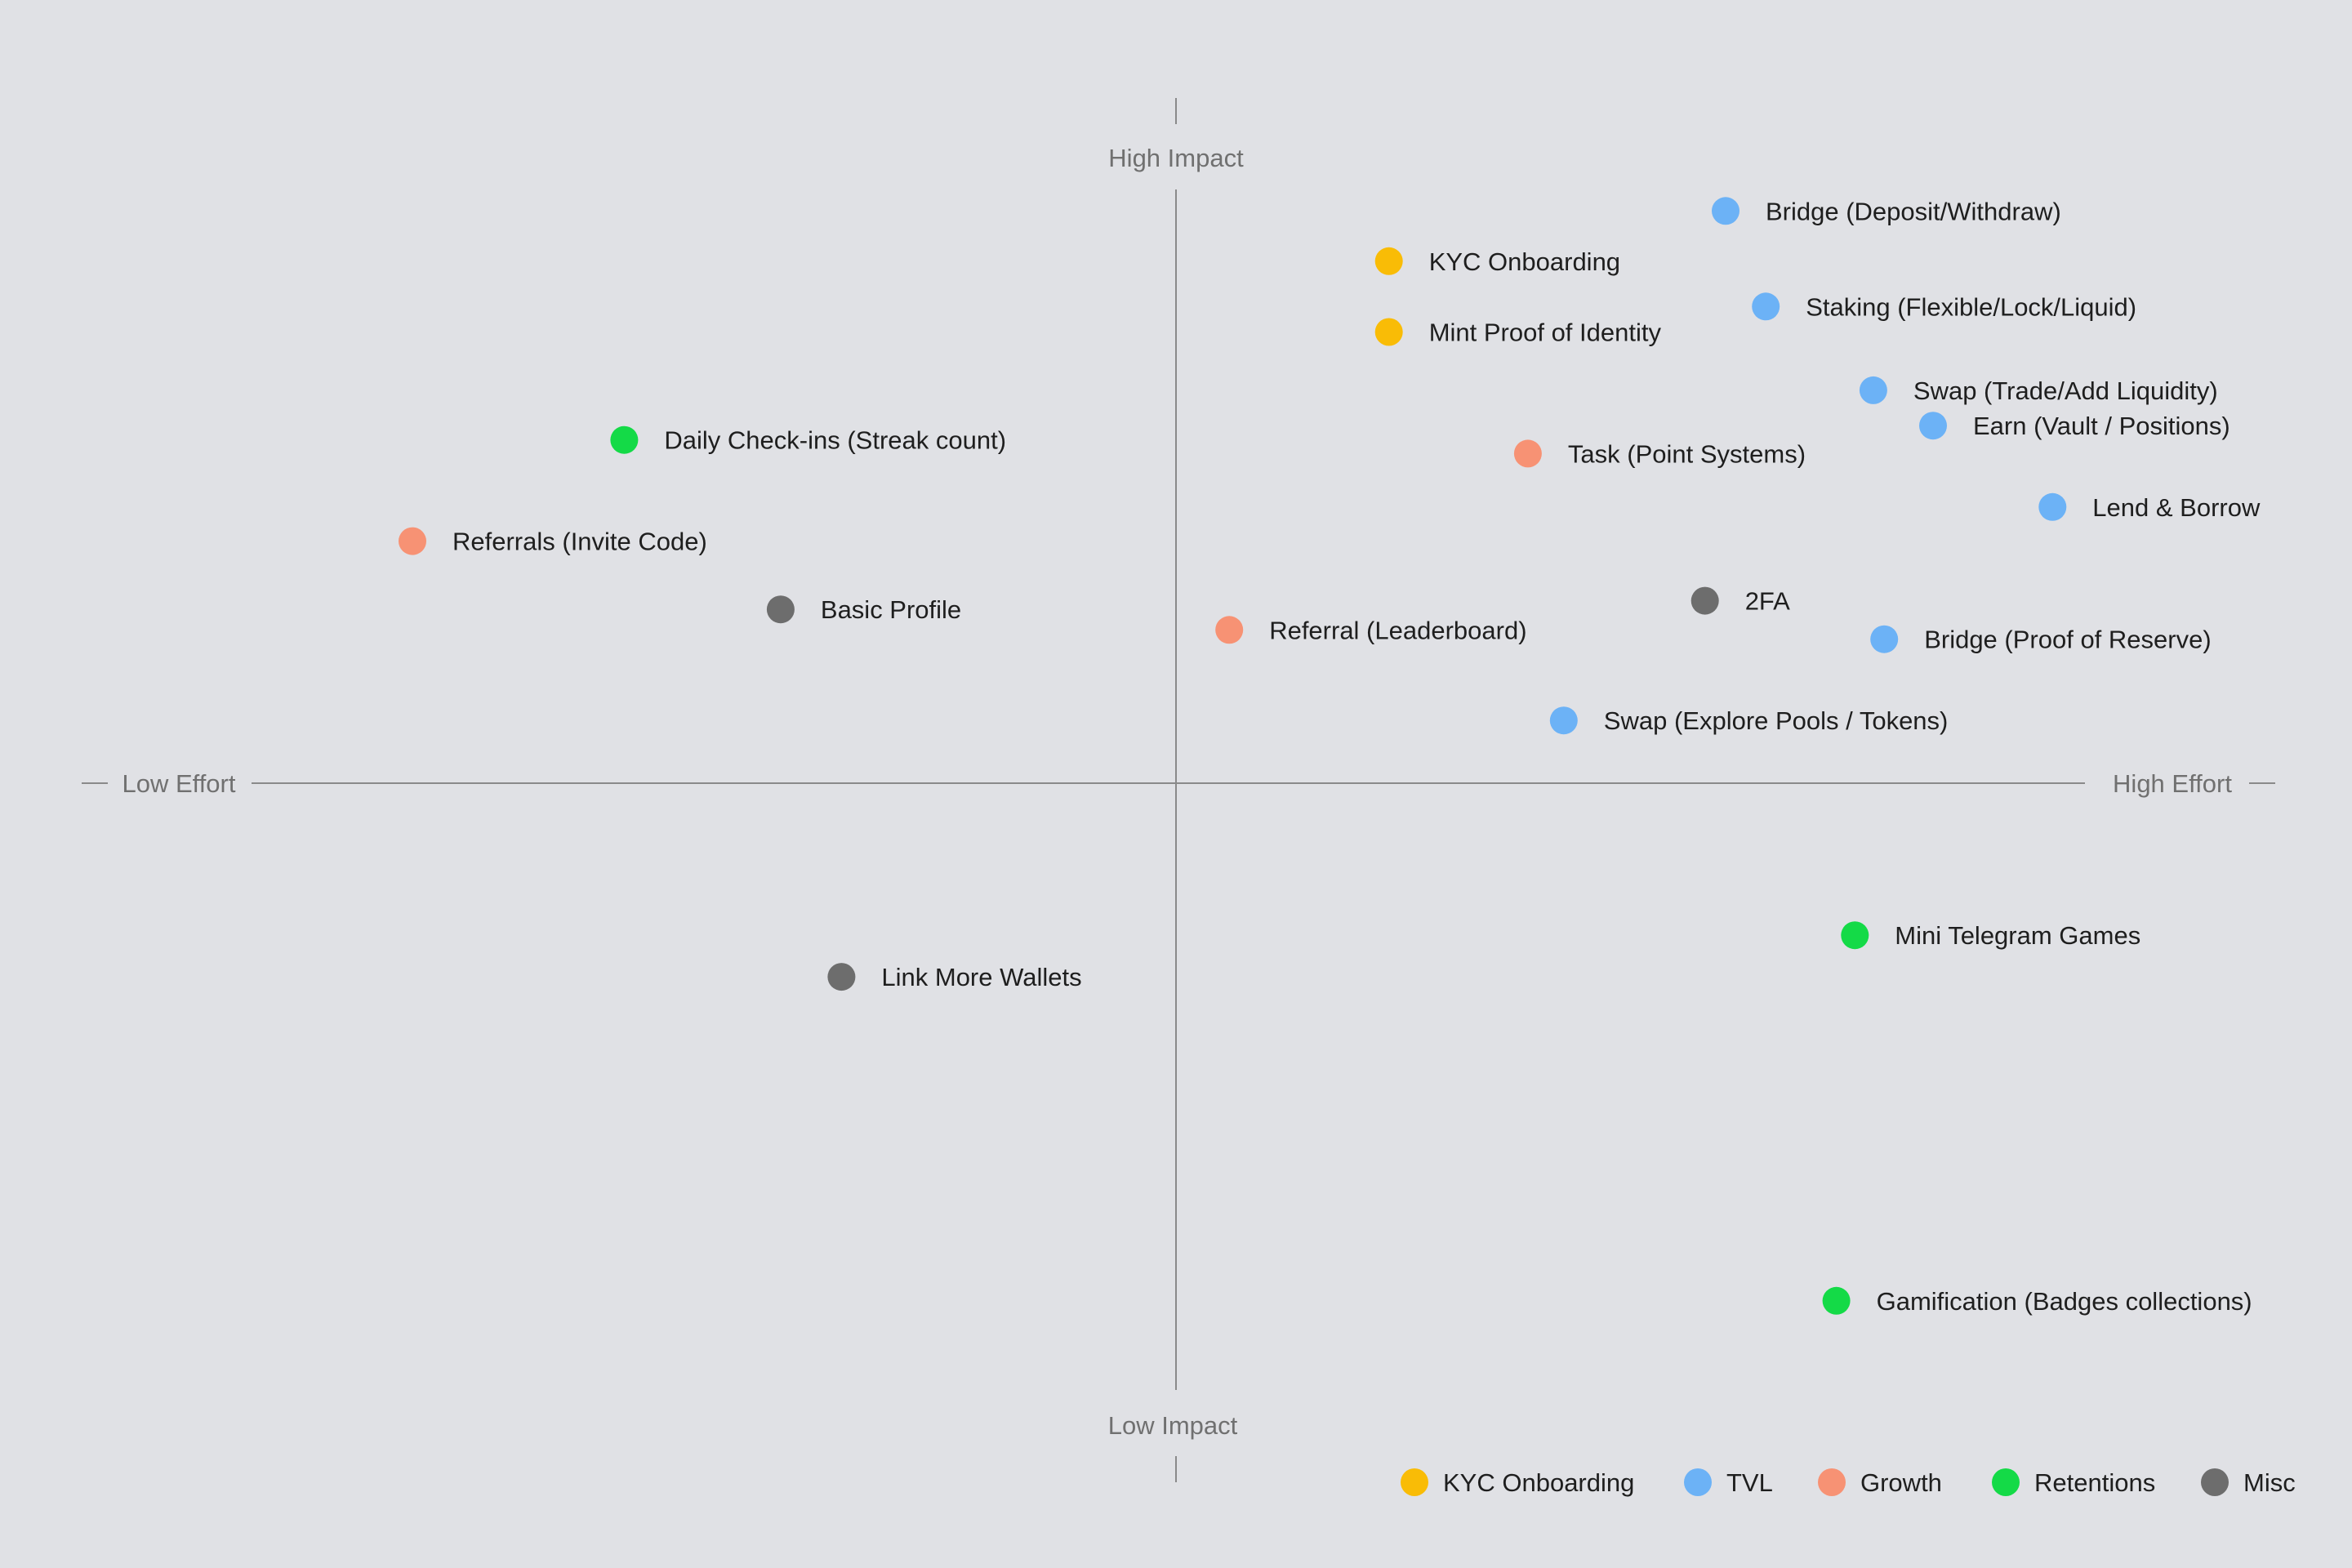 The image size is (2352, 1568). Describe the element at coordinates (981, 977) in the screenshot. I see `data-point-label: Link More Wallets` at that location.